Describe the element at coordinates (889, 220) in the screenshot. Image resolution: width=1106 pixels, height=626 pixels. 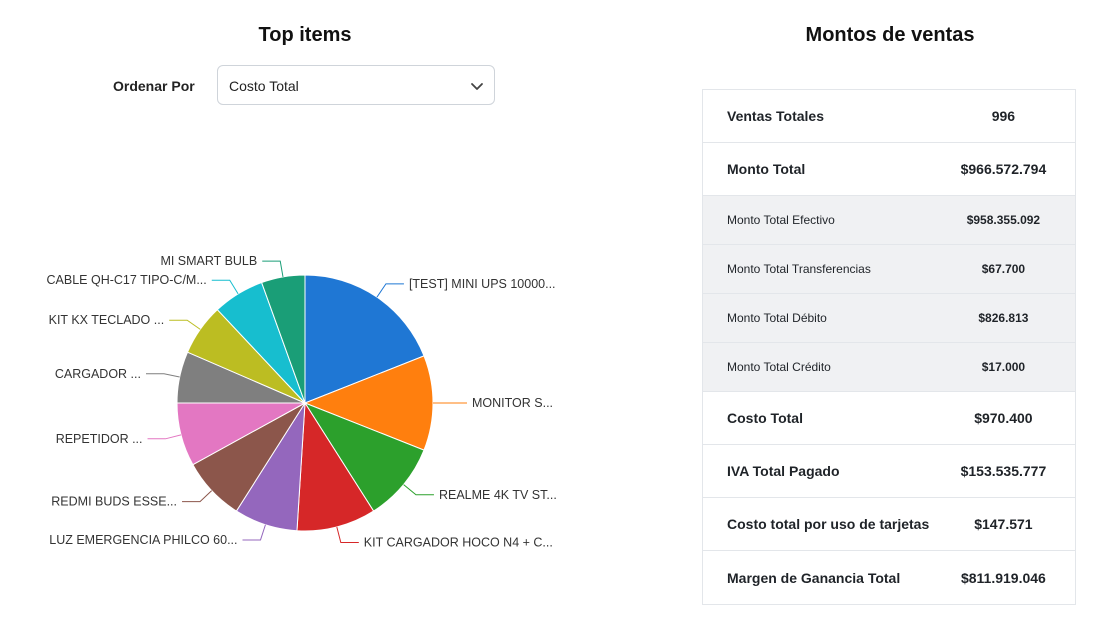
I see `table-row: Monto Total Efectivo $958.355.092` at that location.